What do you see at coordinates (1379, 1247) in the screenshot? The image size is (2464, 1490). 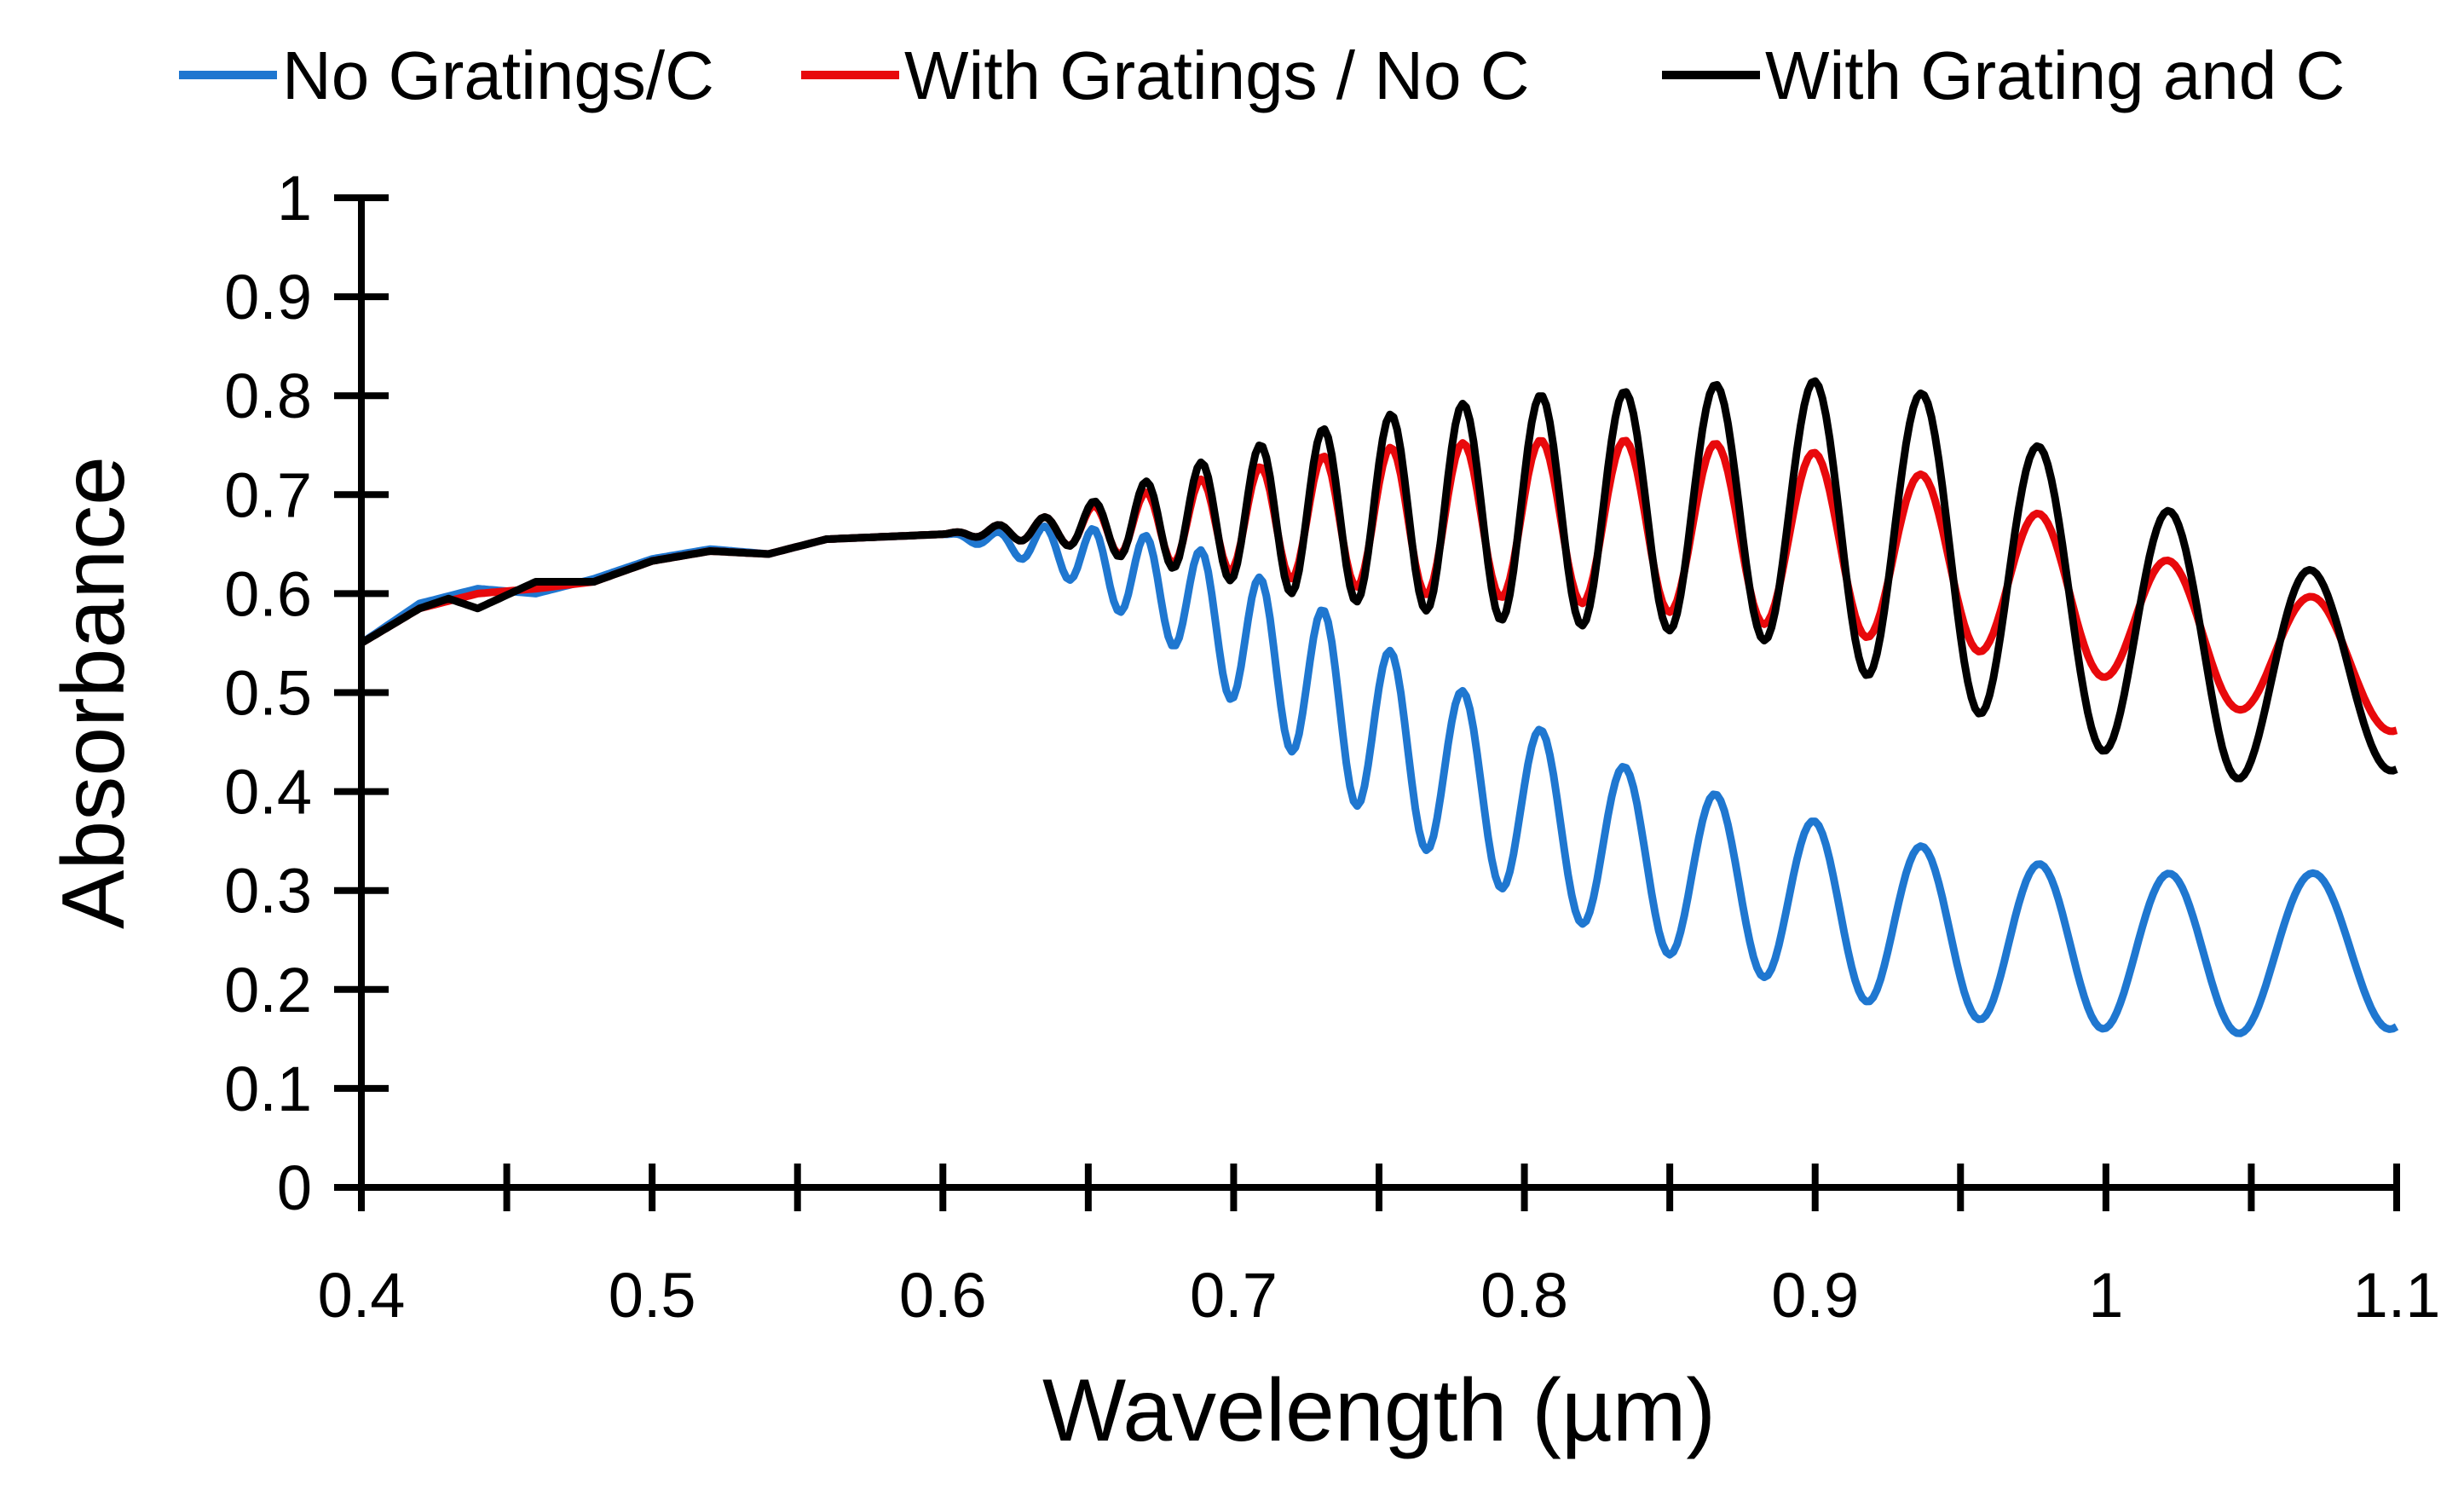 I see `x-ticks: 0.4 0.5 0.6 0.7 0.8 0.9 1 1.1` at bounding box center [1379, 1247].